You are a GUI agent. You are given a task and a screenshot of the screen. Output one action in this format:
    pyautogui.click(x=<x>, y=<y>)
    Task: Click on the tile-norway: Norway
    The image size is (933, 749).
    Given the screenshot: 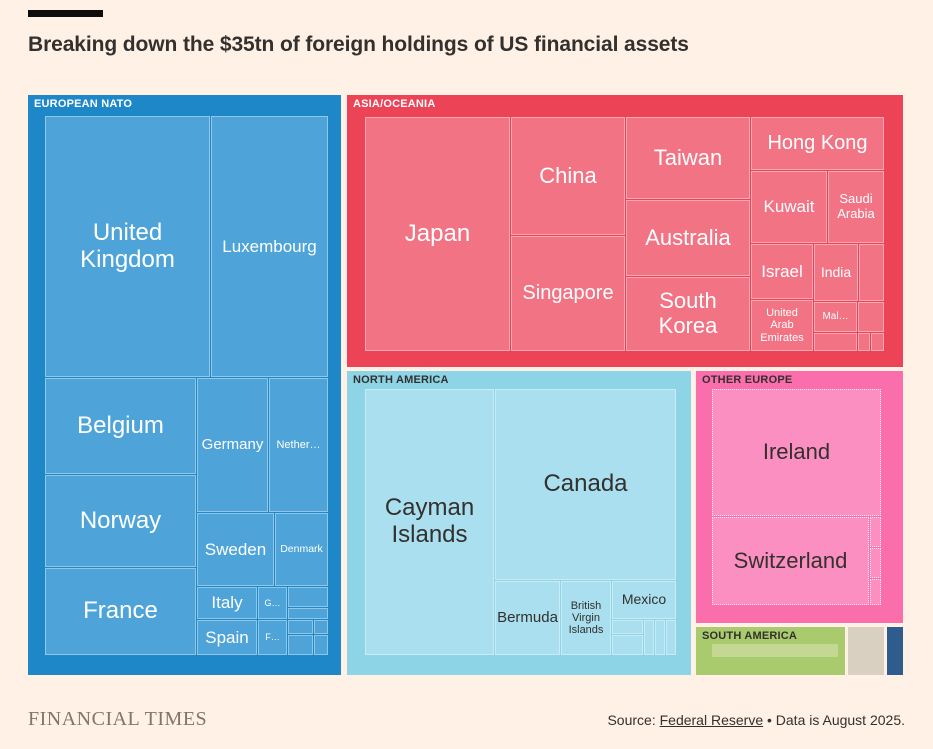 What is the action you would take?
    pyautogui.click(x=120, y=521)
    